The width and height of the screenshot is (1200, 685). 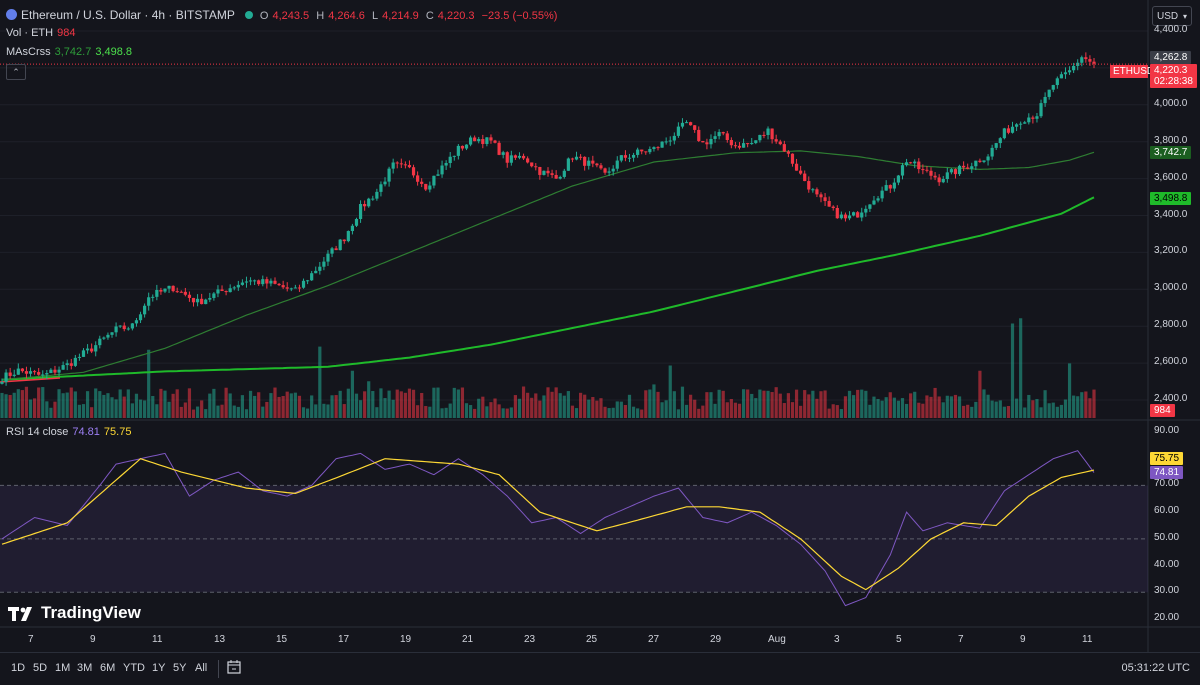 I want to click on price-tick-label: 2,400.0, so click(x=1171, y=398).